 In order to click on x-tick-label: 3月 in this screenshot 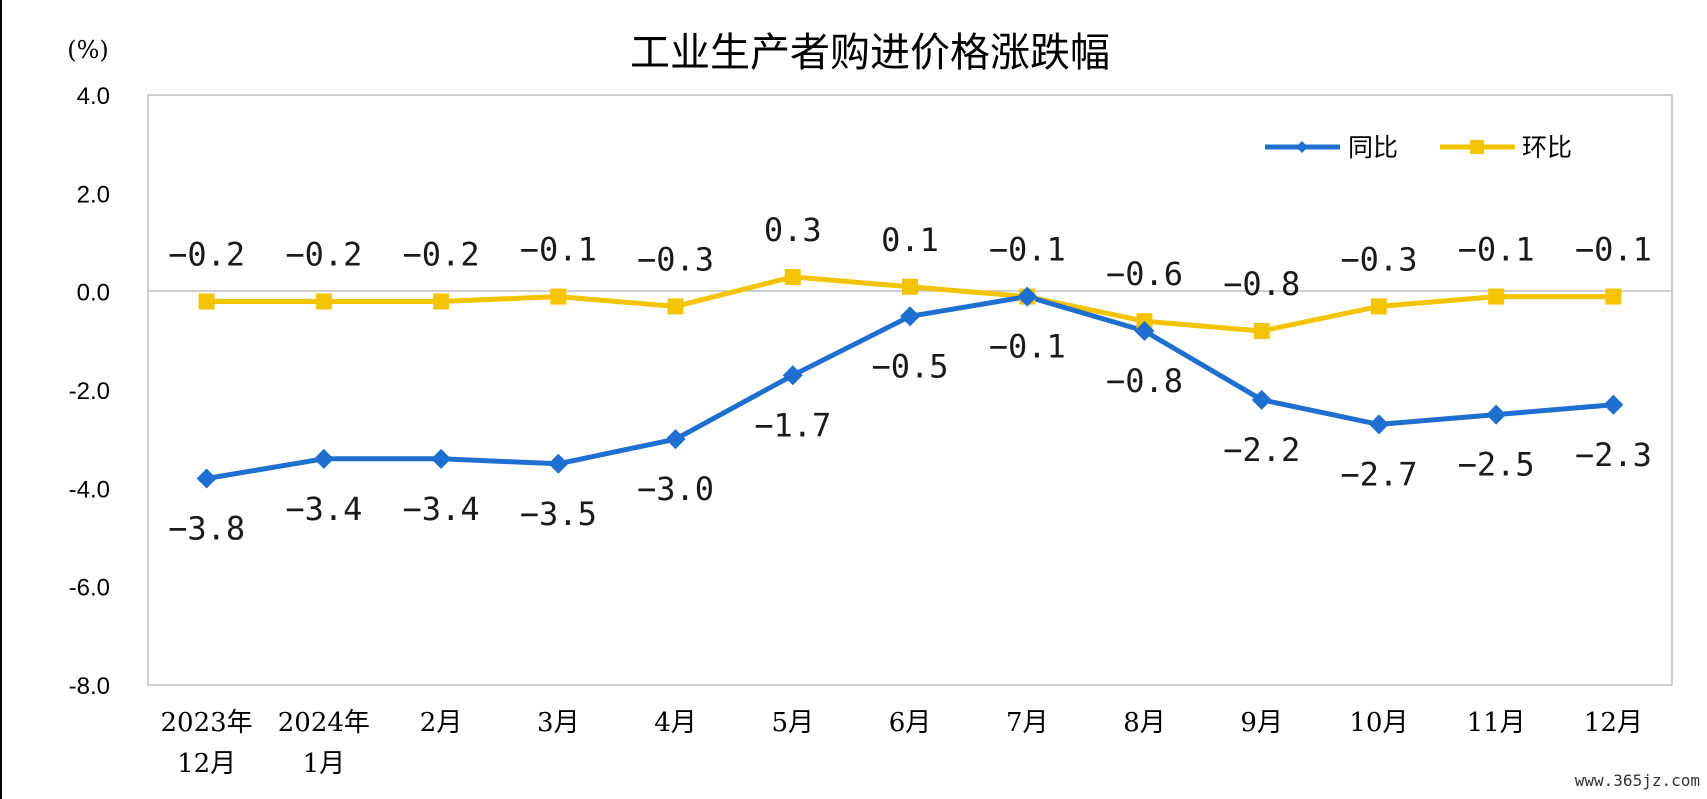, I will do `click(558, 723)`.